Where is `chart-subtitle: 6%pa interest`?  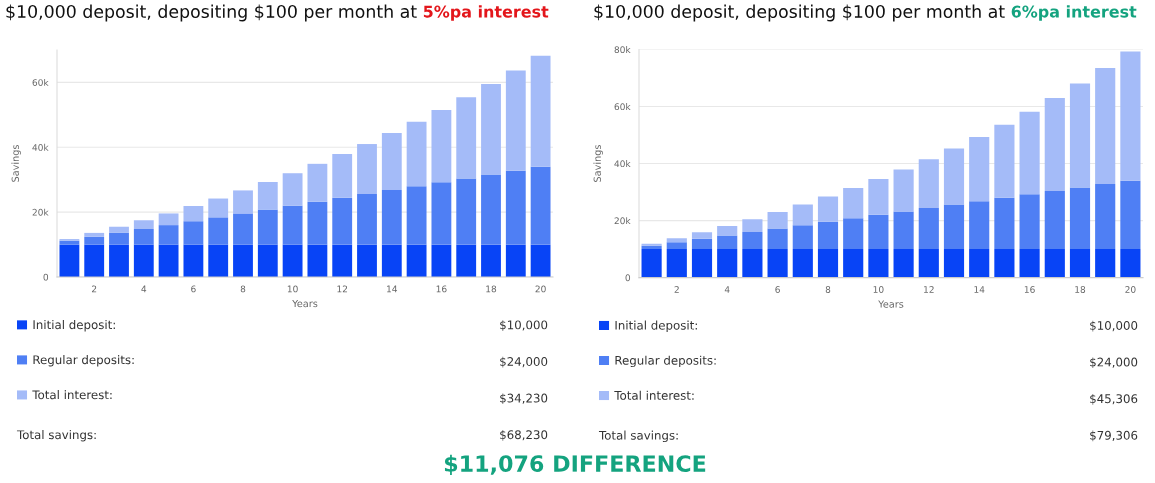 chart-subtitle: 6%pa interest is located at coordinates (1074, 13).